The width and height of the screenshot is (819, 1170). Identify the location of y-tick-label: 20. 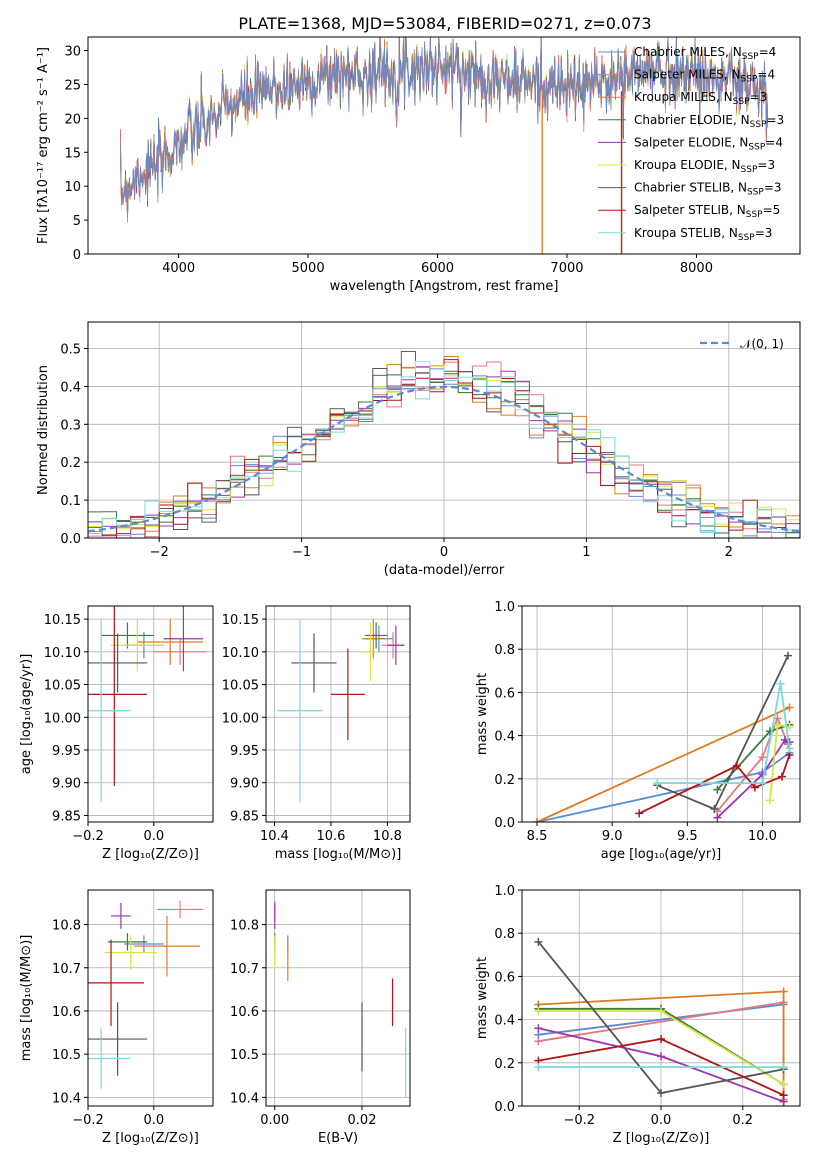
(72, 119).